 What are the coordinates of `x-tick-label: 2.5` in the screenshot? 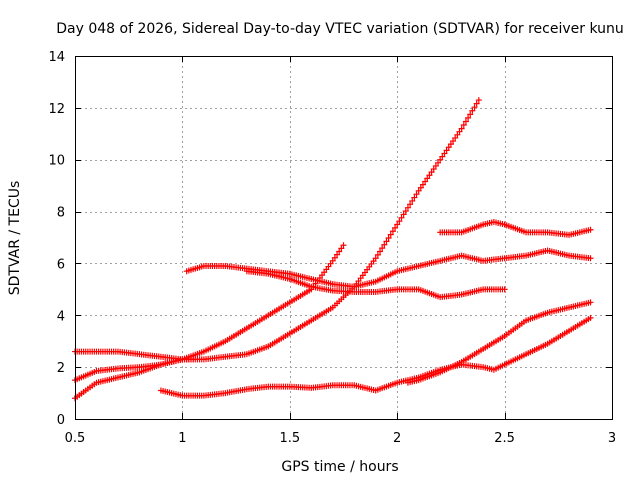 It's located at (504, 438).